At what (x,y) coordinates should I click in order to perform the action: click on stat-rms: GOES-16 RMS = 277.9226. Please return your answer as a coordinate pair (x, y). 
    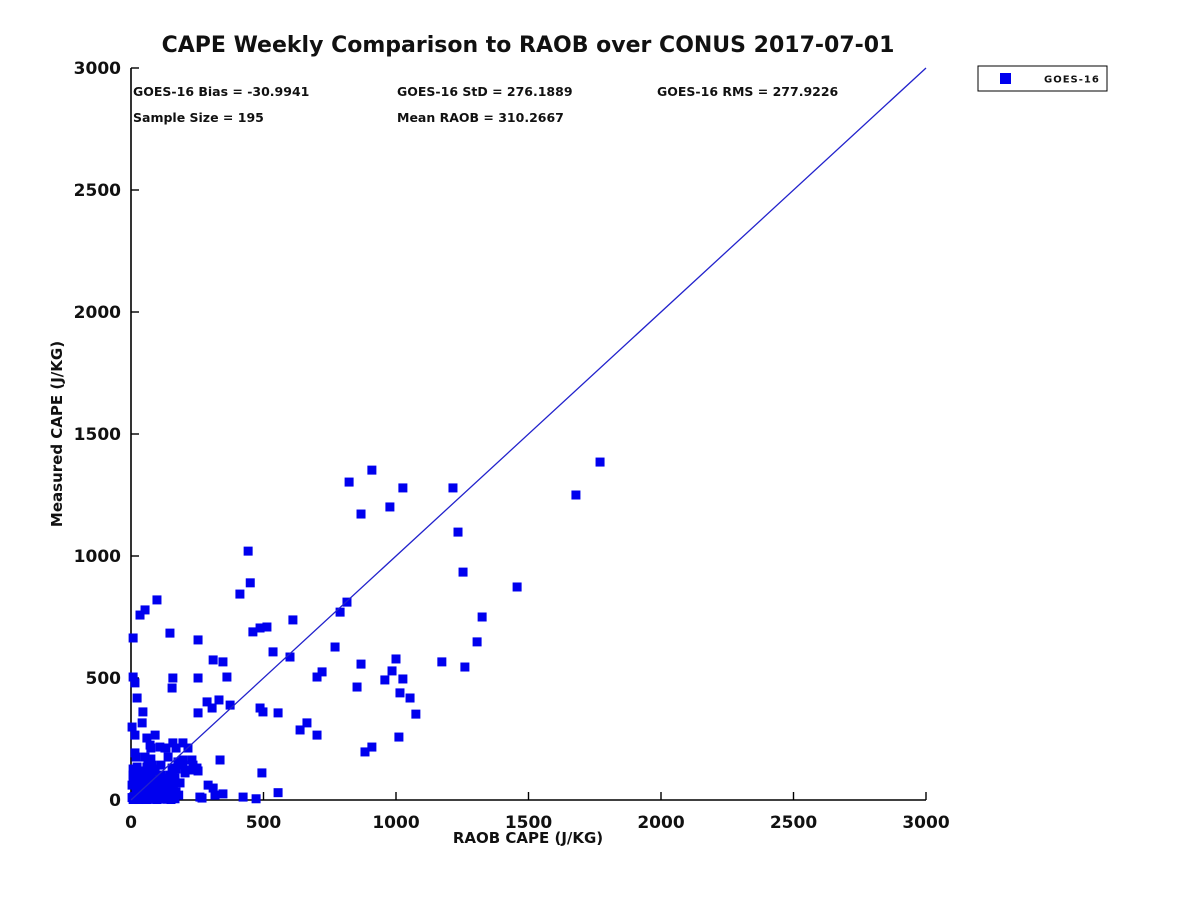
    Looking at the image, I should click on (748, 91).